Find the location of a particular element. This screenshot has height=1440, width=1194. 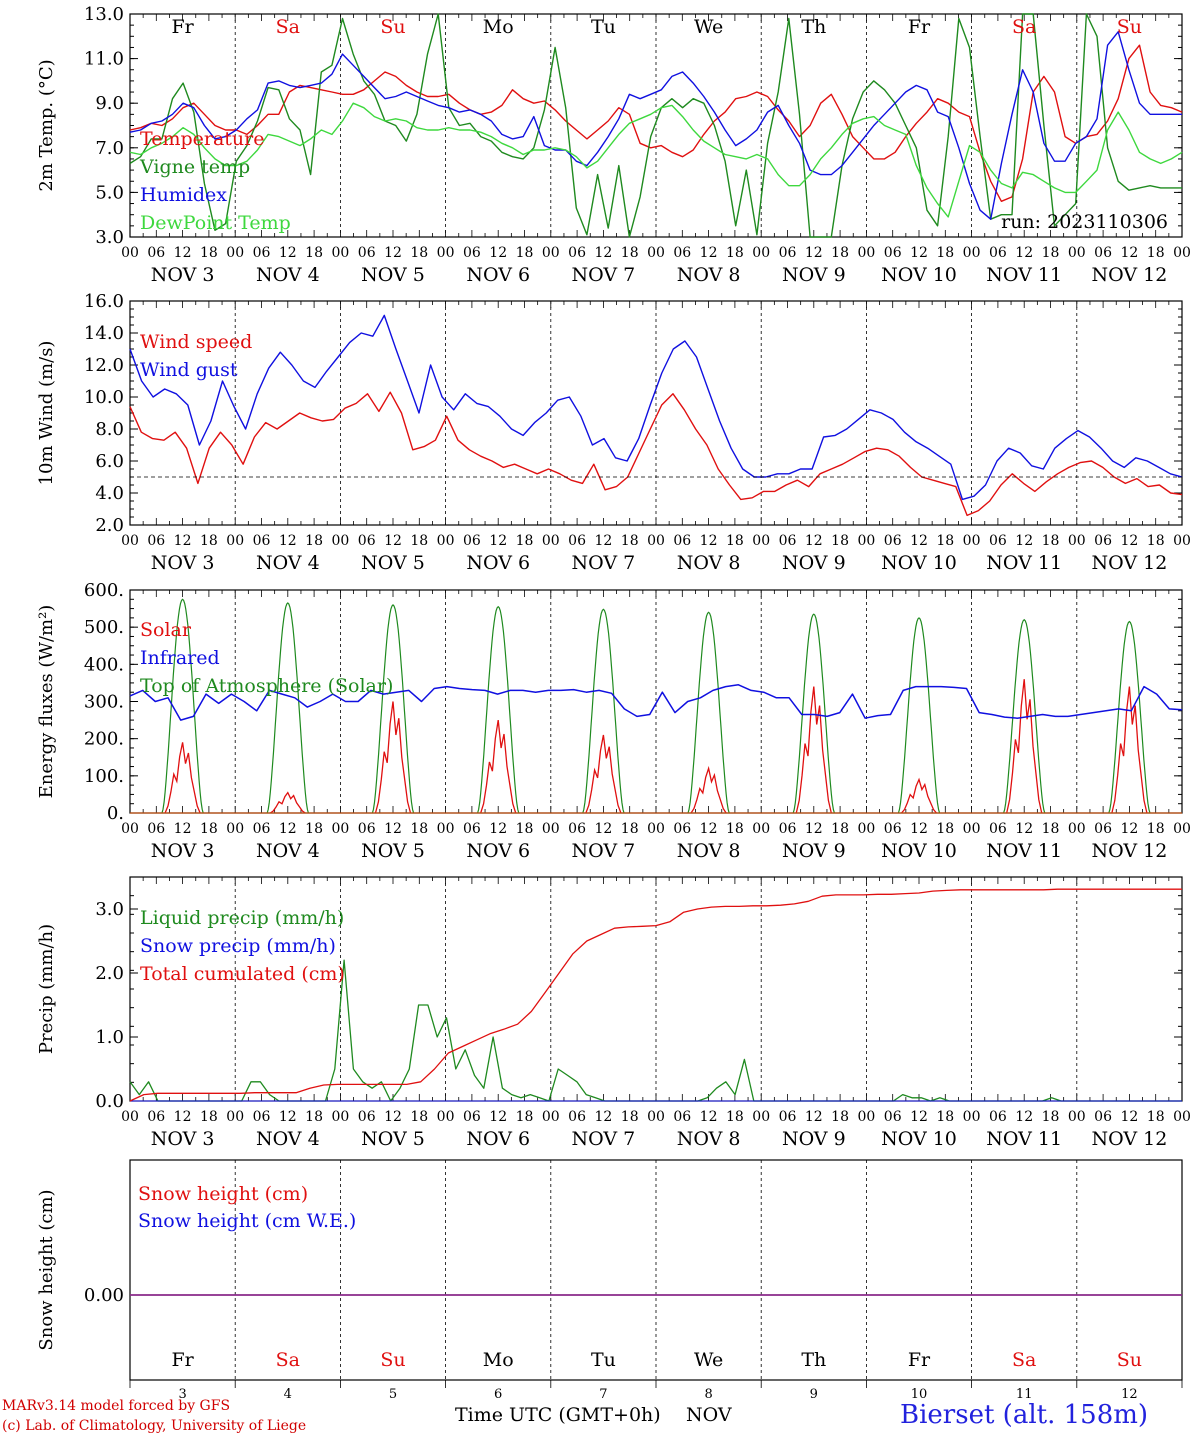

weekday-label-bottom: Th is located at coordinates (813, 1360).